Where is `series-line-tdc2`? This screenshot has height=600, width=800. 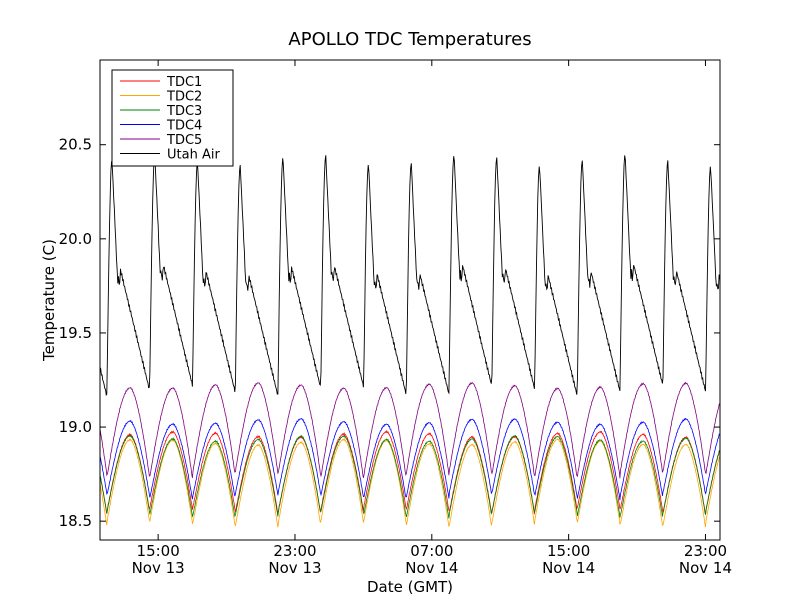 series-line-tdc2 is located at coordinates (410, 482).